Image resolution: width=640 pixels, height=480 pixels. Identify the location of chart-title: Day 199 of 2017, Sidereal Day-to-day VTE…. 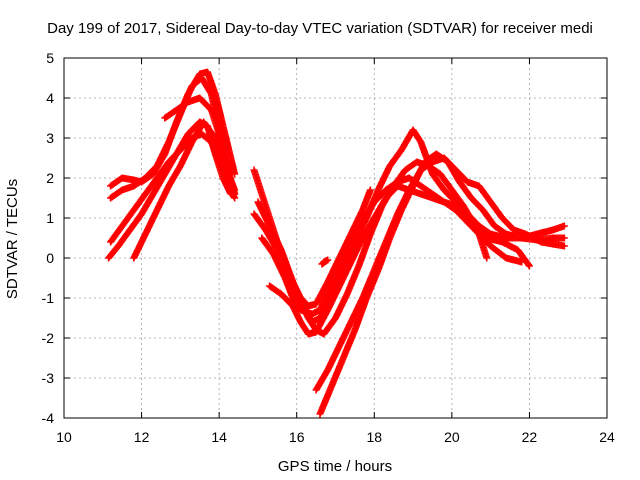
(320, 28).